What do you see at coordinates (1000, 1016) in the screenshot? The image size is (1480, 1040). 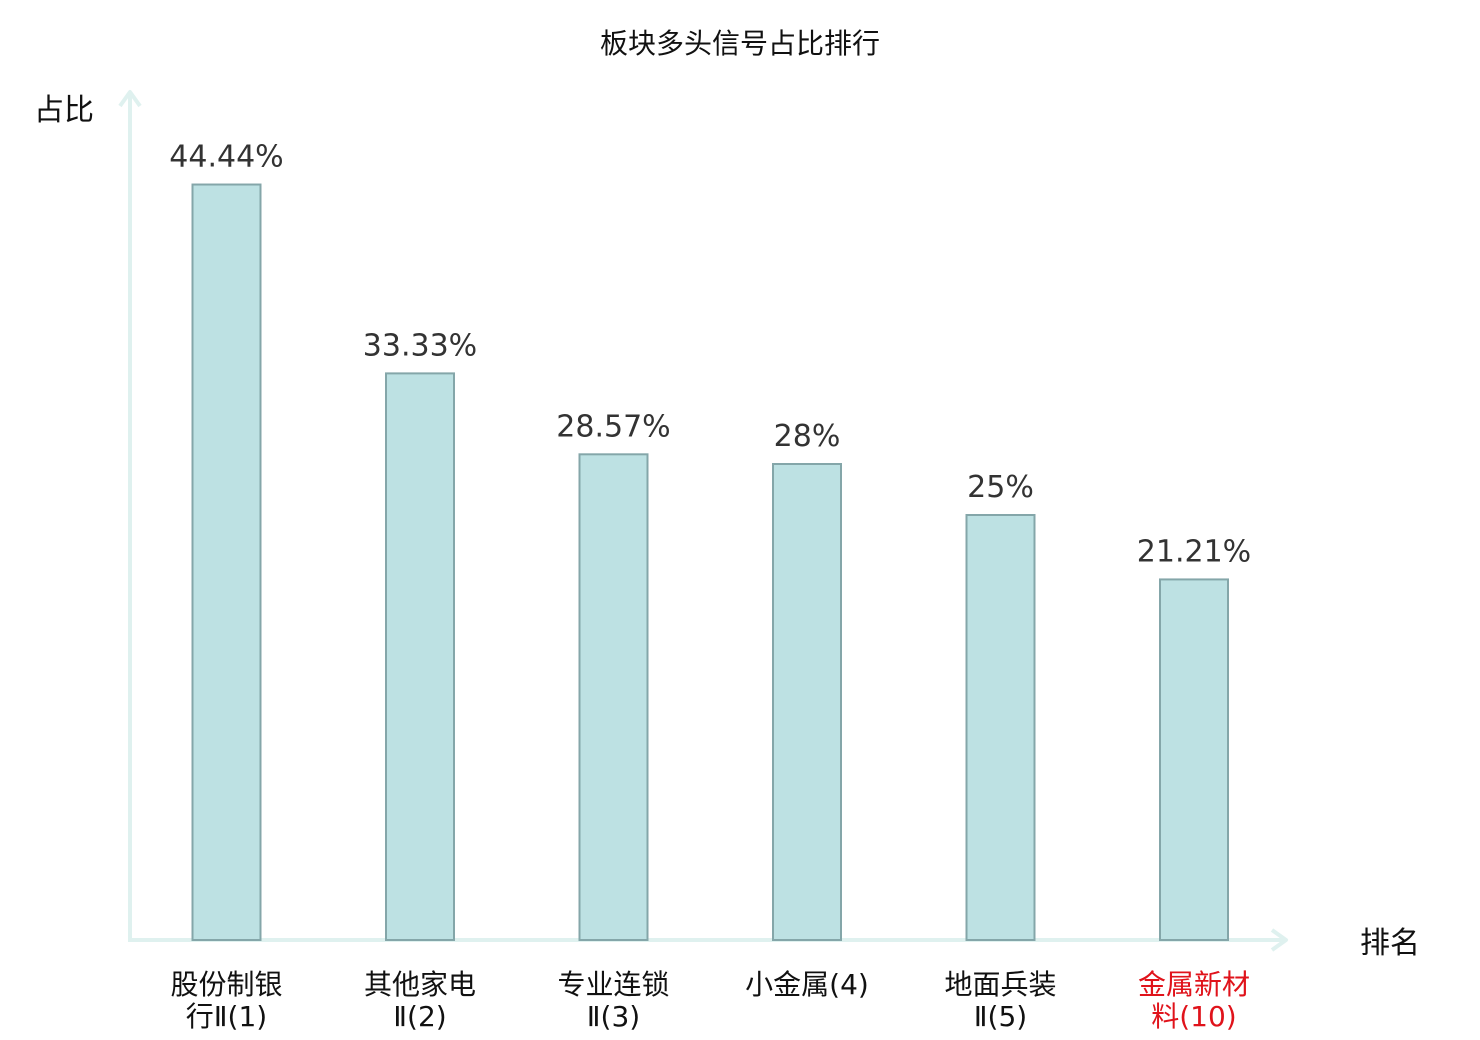 I see `category-label-line2: Ⅱ(5)` at bounding box center [1000, 1016].